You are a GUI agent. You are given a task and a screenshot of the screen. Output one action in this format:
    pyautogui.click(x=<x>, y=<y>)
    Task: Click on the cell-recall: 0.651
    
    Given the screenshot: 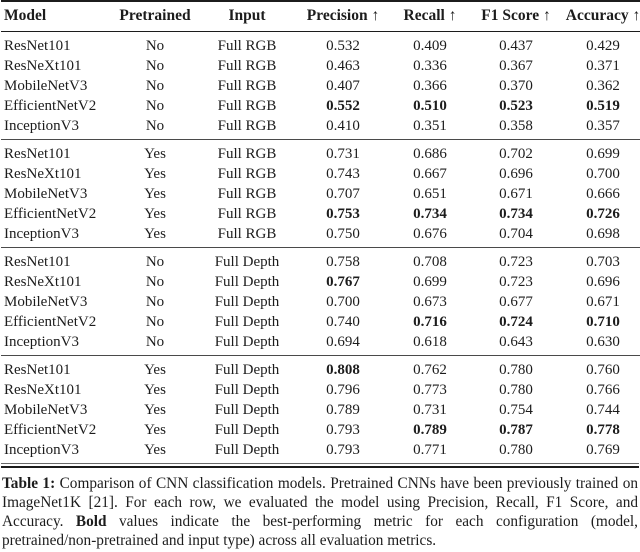 What is the action you would take?
    pyautogui.click(x=430, y=194)
    